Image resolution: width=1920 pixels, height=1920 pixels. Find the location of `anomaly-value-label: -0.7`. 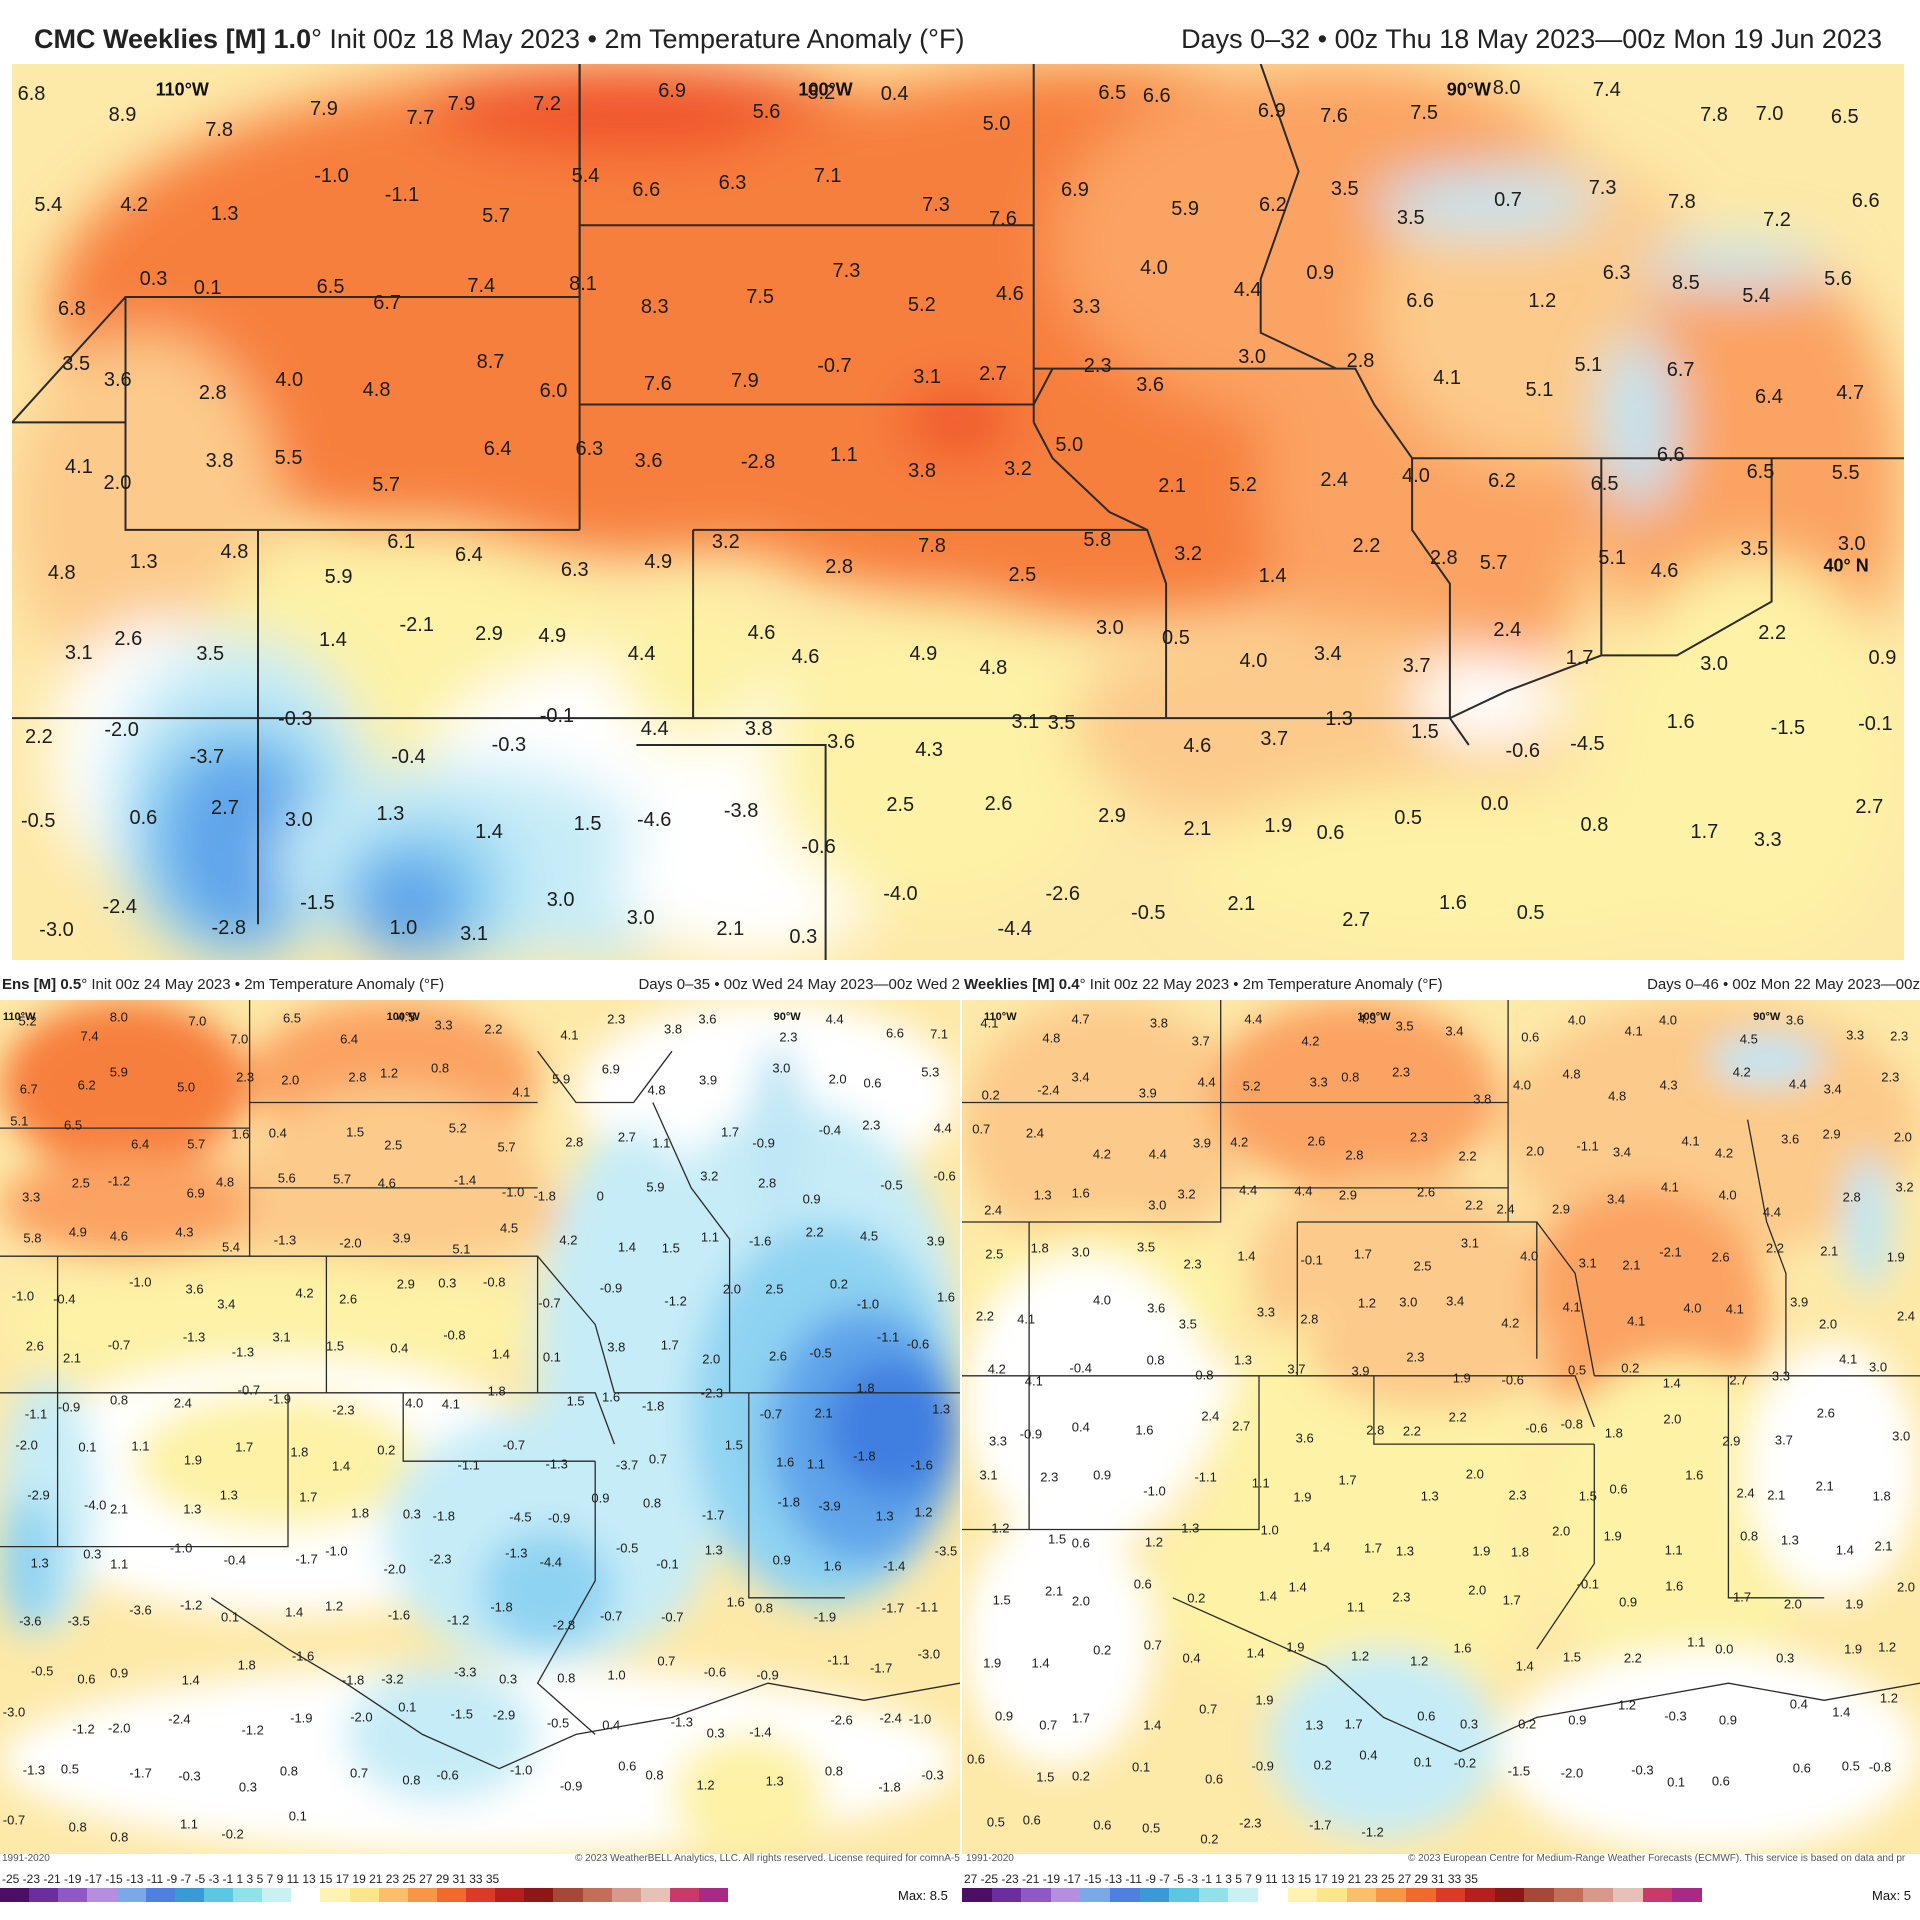

anomaly-value-label: -0.7 is located at coordinates (14, 1820).